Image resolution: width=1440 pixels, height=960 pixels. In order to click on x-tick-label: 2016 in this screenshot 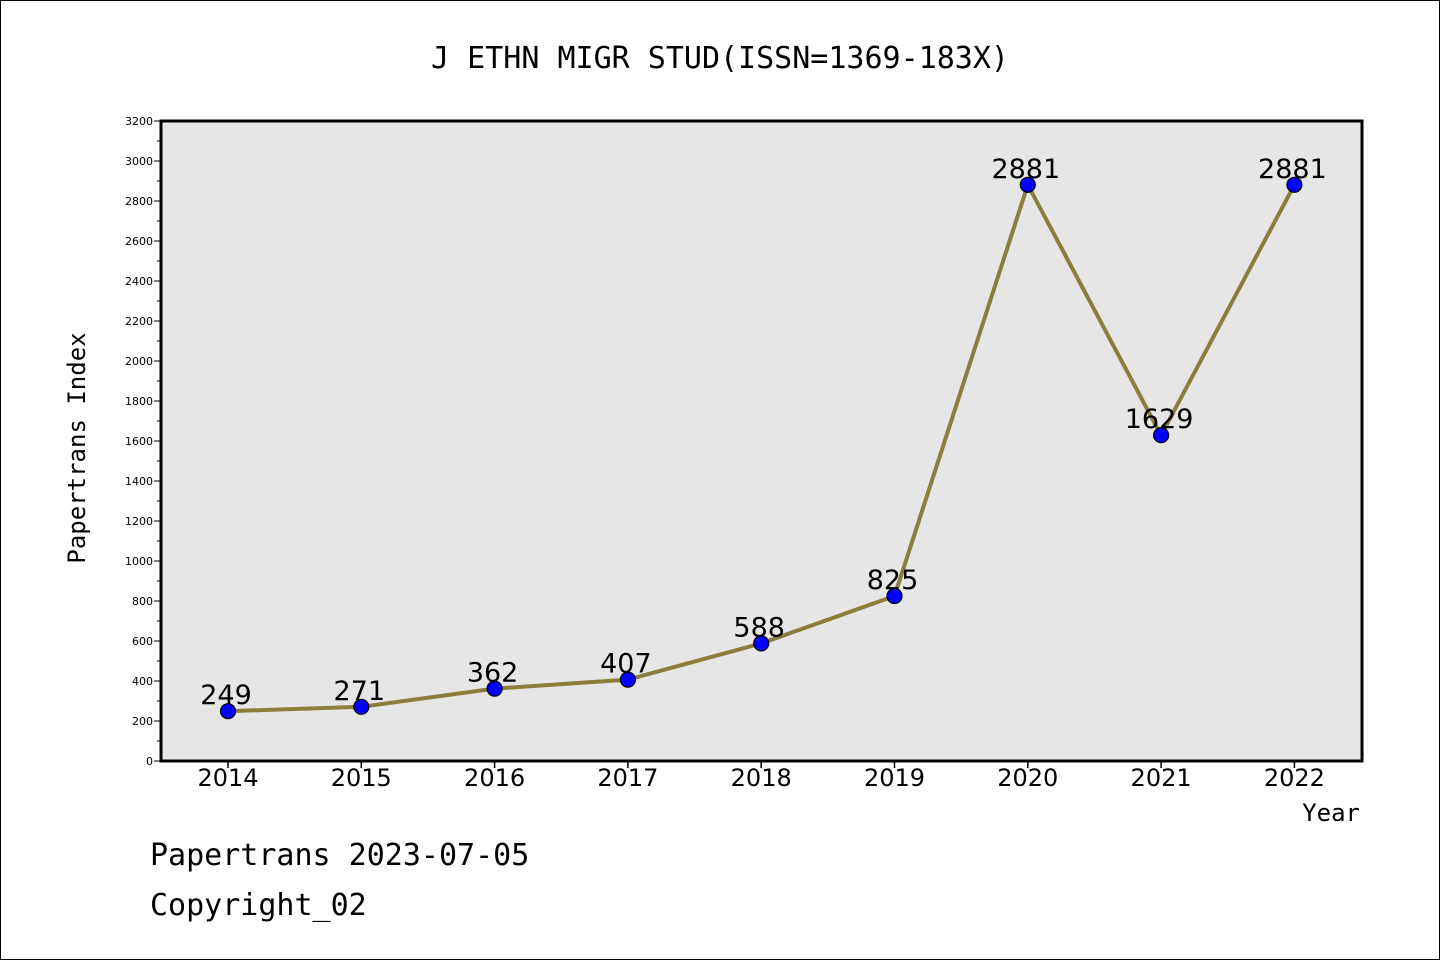, I will do `click(494, 778)`.